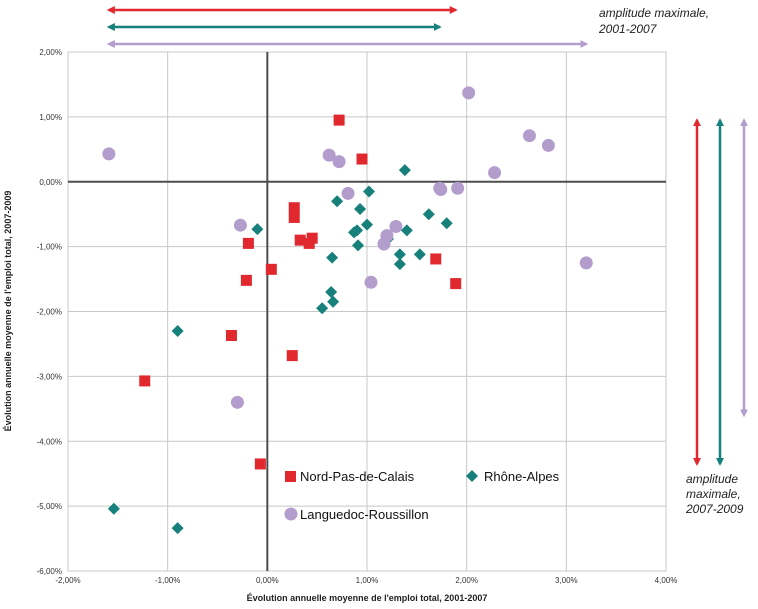 The height and width of the screenshot is (609, 758). Describe the element at coordinates (267, 580) in the screenshot. I see `x-tick-label: 0,00%` at that location.